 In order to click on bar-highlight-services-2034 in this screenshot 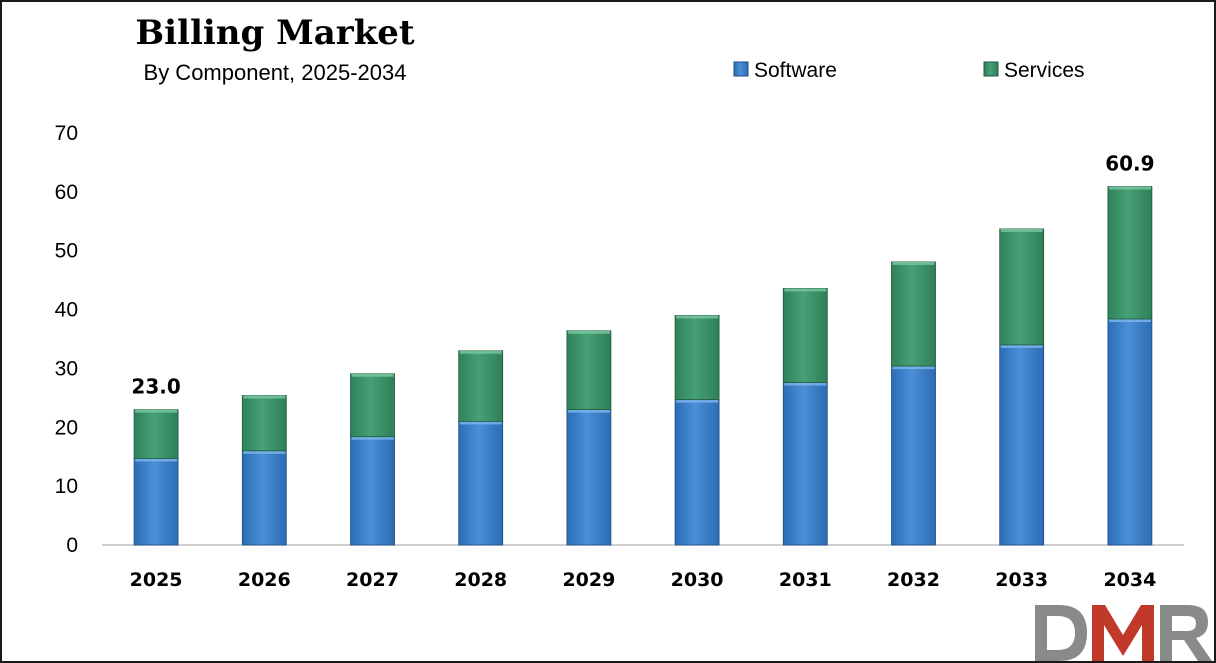, I will do `click(1129, 188)`.